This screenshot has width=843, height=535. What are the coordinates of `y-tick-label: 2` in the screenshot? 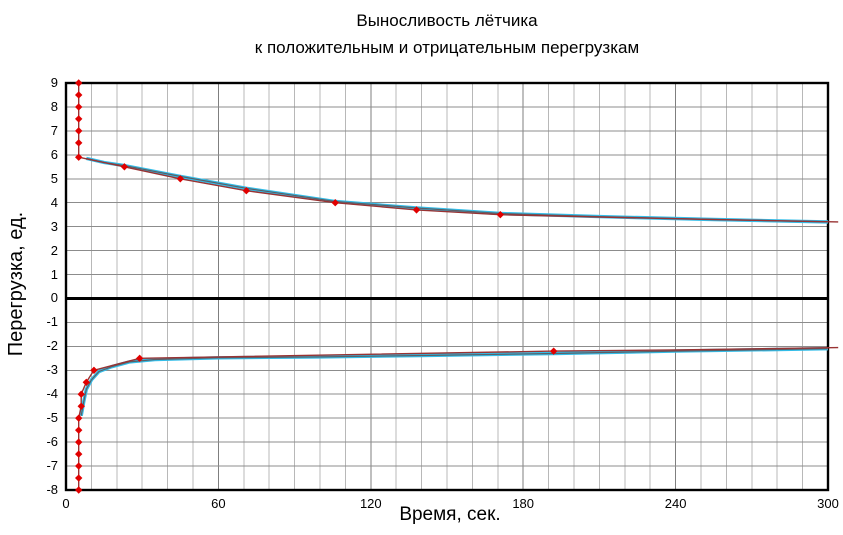 It's located at (54, 250).